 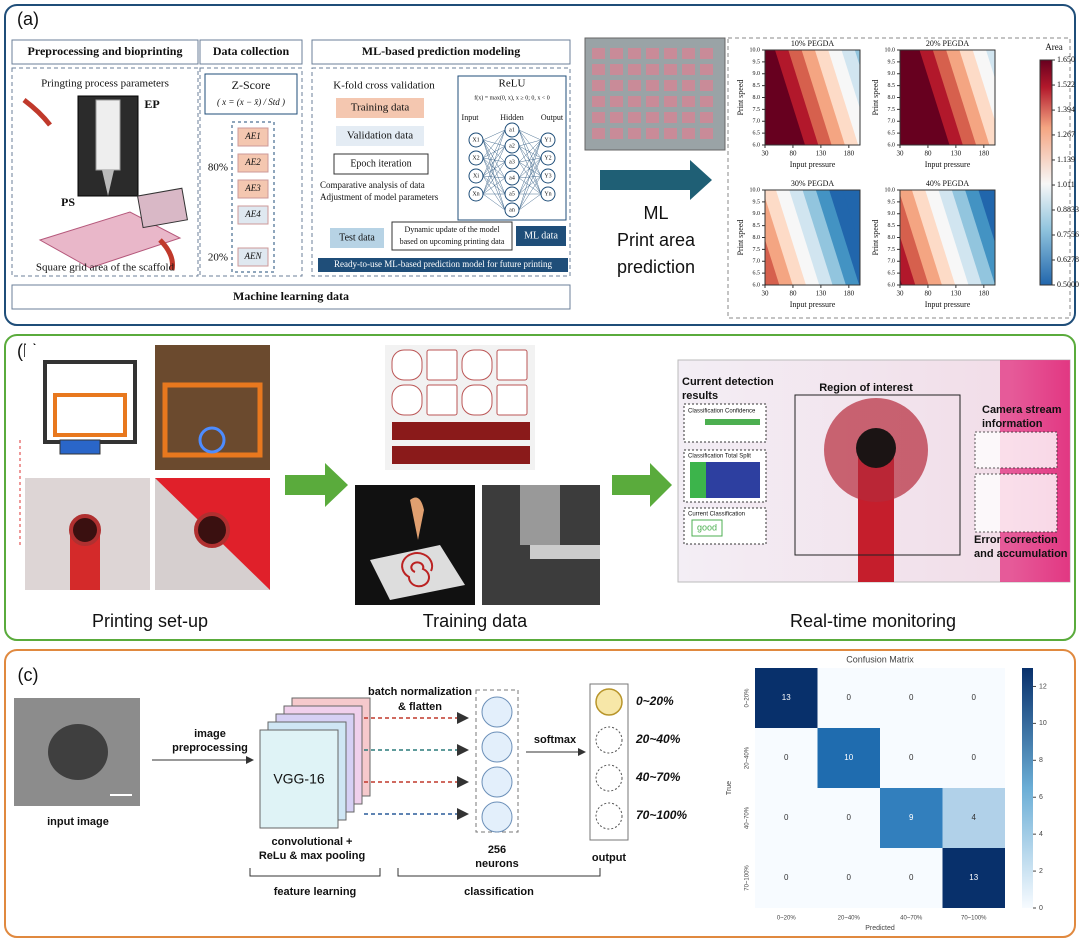 What do you see at coordinates (716, 515) in the screenshot?
I see `label: Current Classification` at bounding box center [716, 515].